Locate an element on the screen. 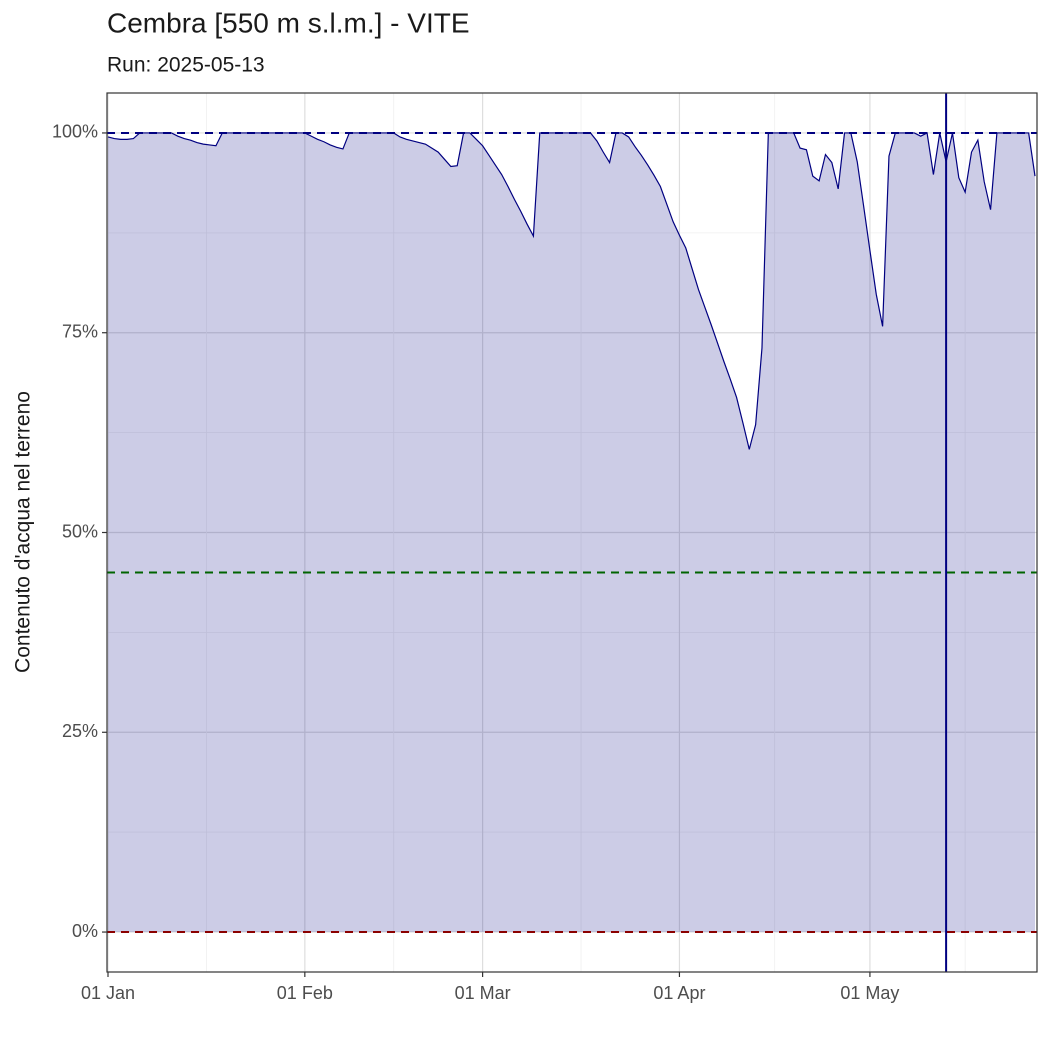  x-tick-label: 01 May is located at coordinates (869, 993).